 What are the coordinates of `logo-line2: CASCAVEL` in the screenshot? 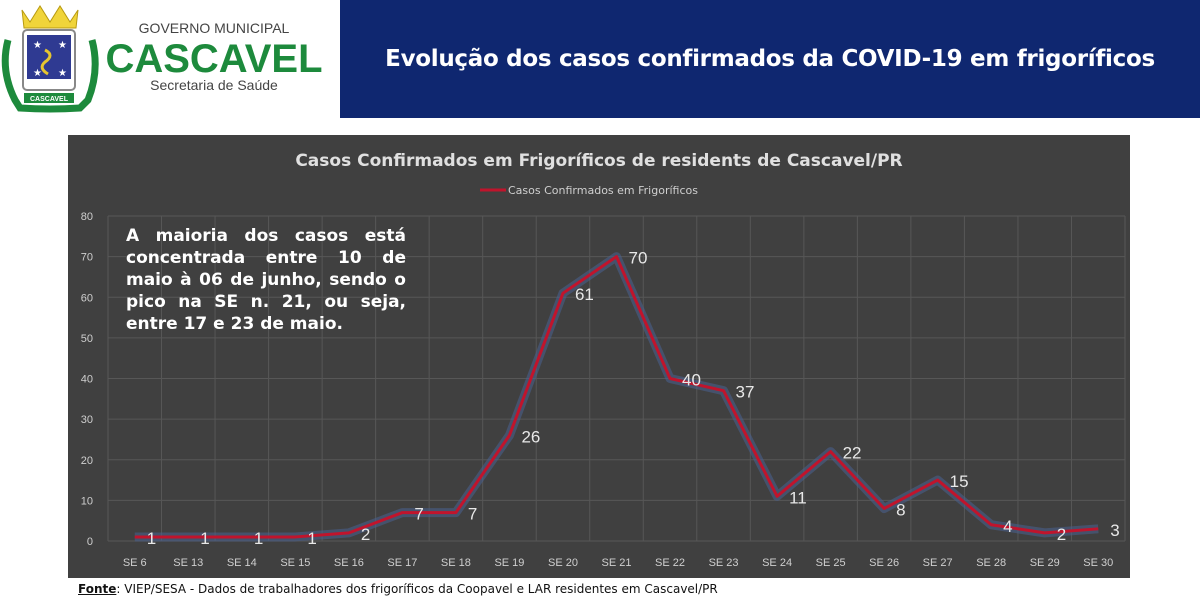 It's located at (213, 59).